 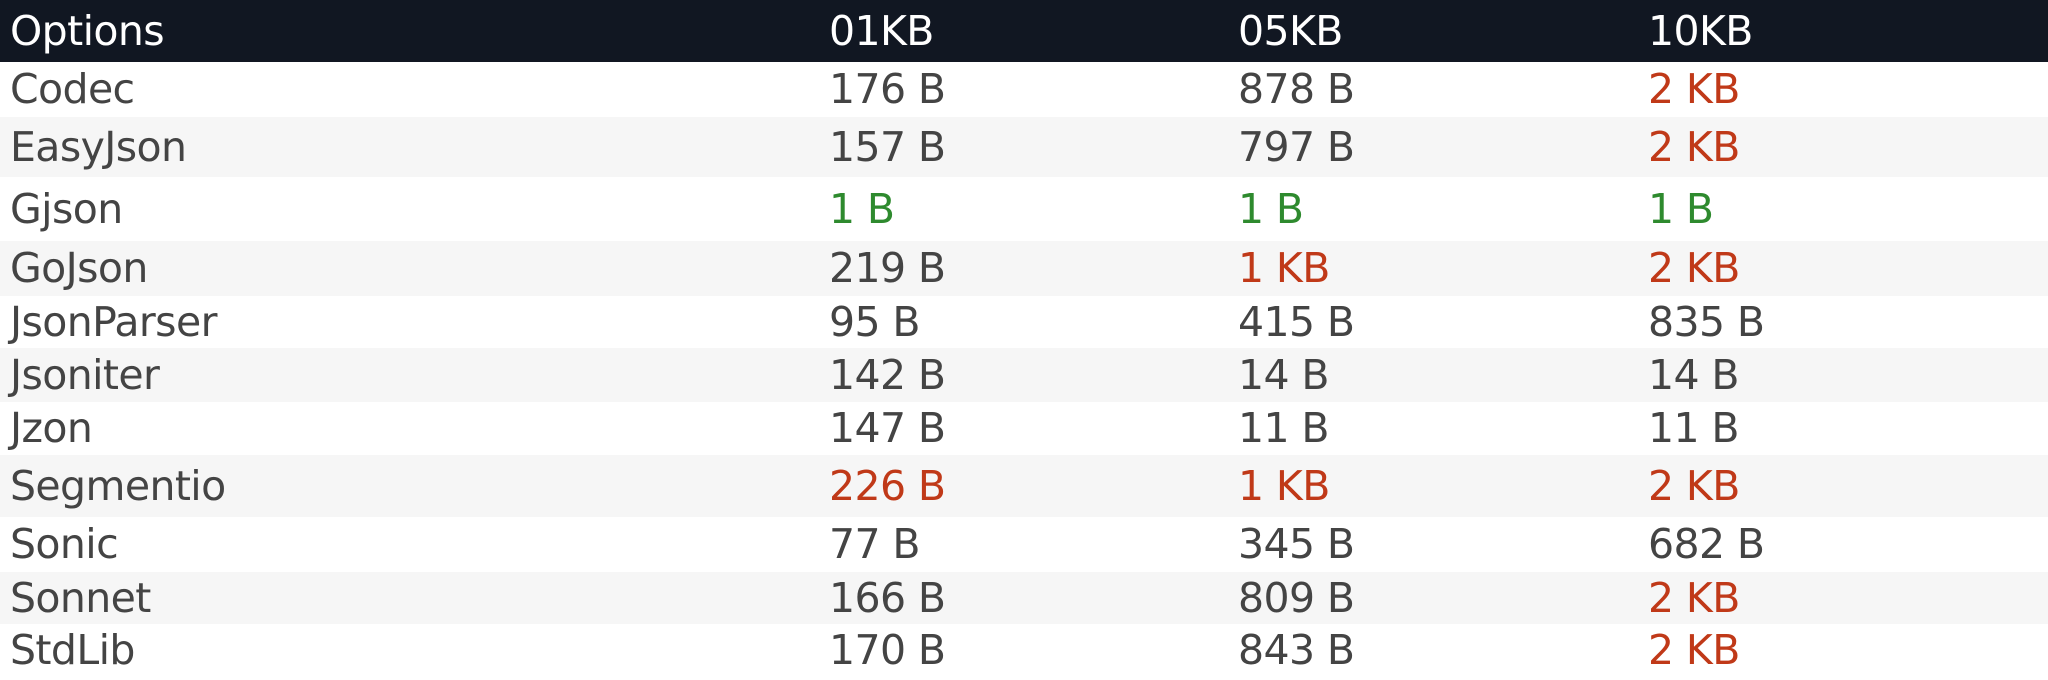 I want to click on table-row: EasyJson 157 B 797 B 2 KB, so click(x=1024, y=147).